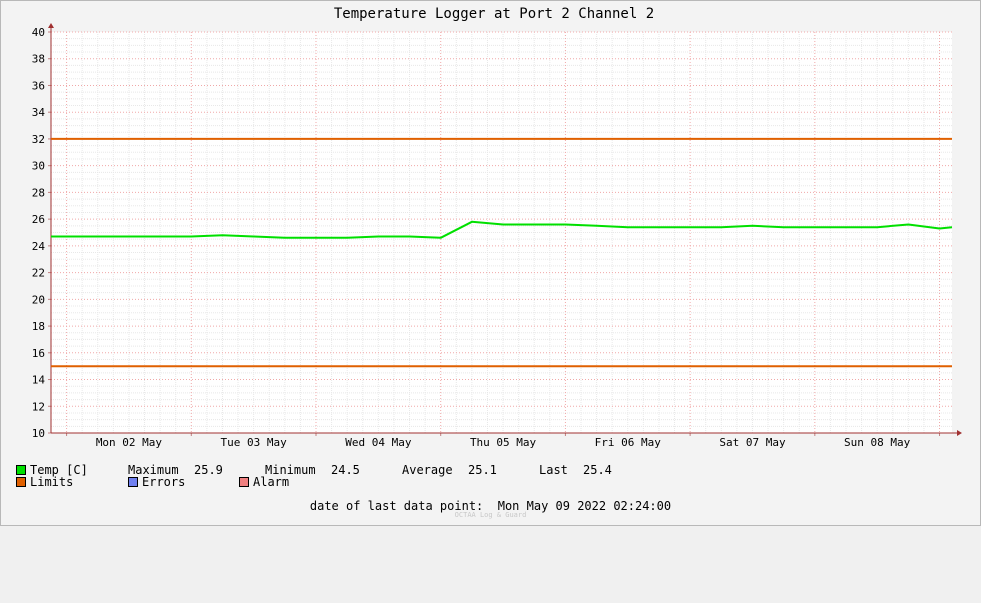 The image size is (981, 603). I want to click on x-tick-label: Sun 08 May, so click(877, 442).